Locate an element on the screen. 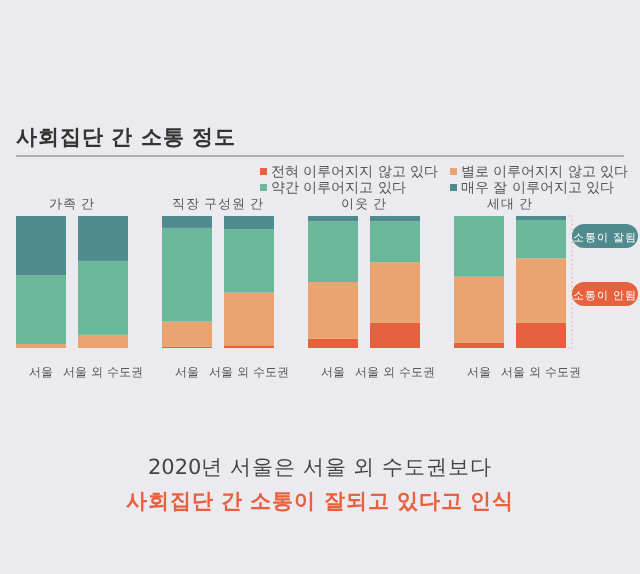 The width and height of the screenshot is (640, 574). text: 2020년 서울은 서울 외 수도권보다 is located at coordinates (320, 468).